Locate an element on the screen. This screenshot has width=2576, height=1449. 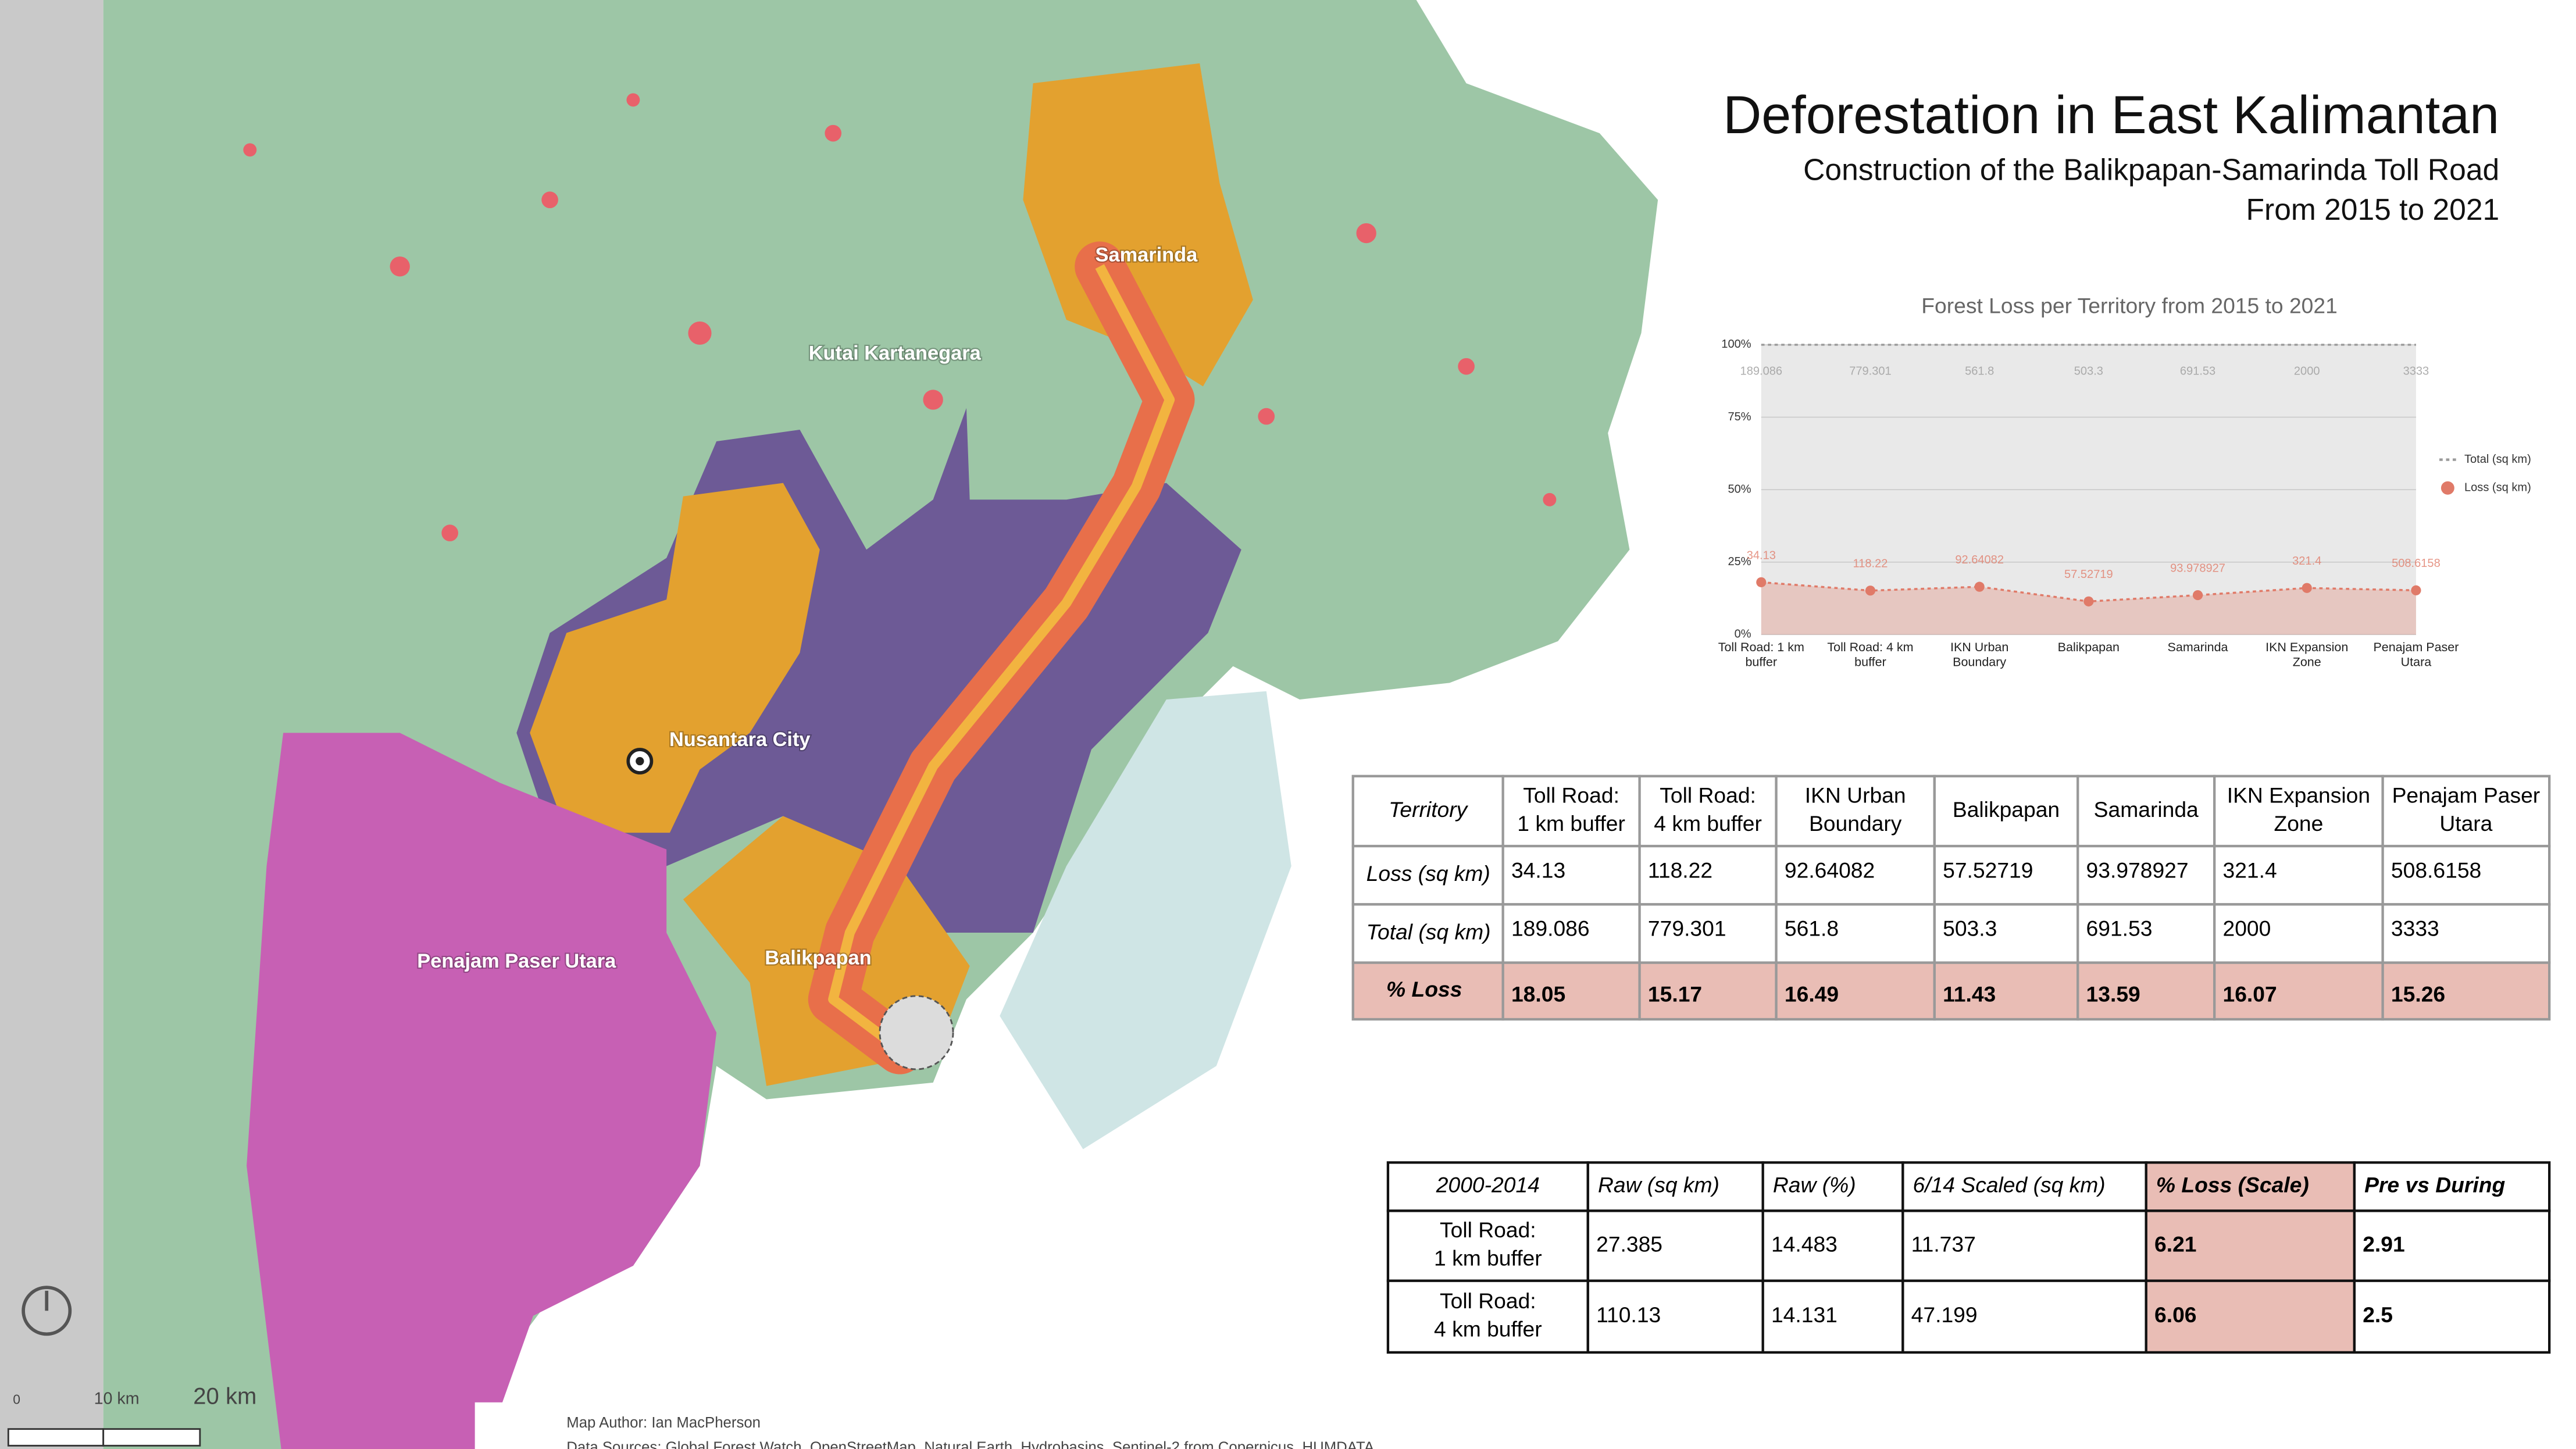
cell-text: 189.086 is located at coordinates (1550, 929).